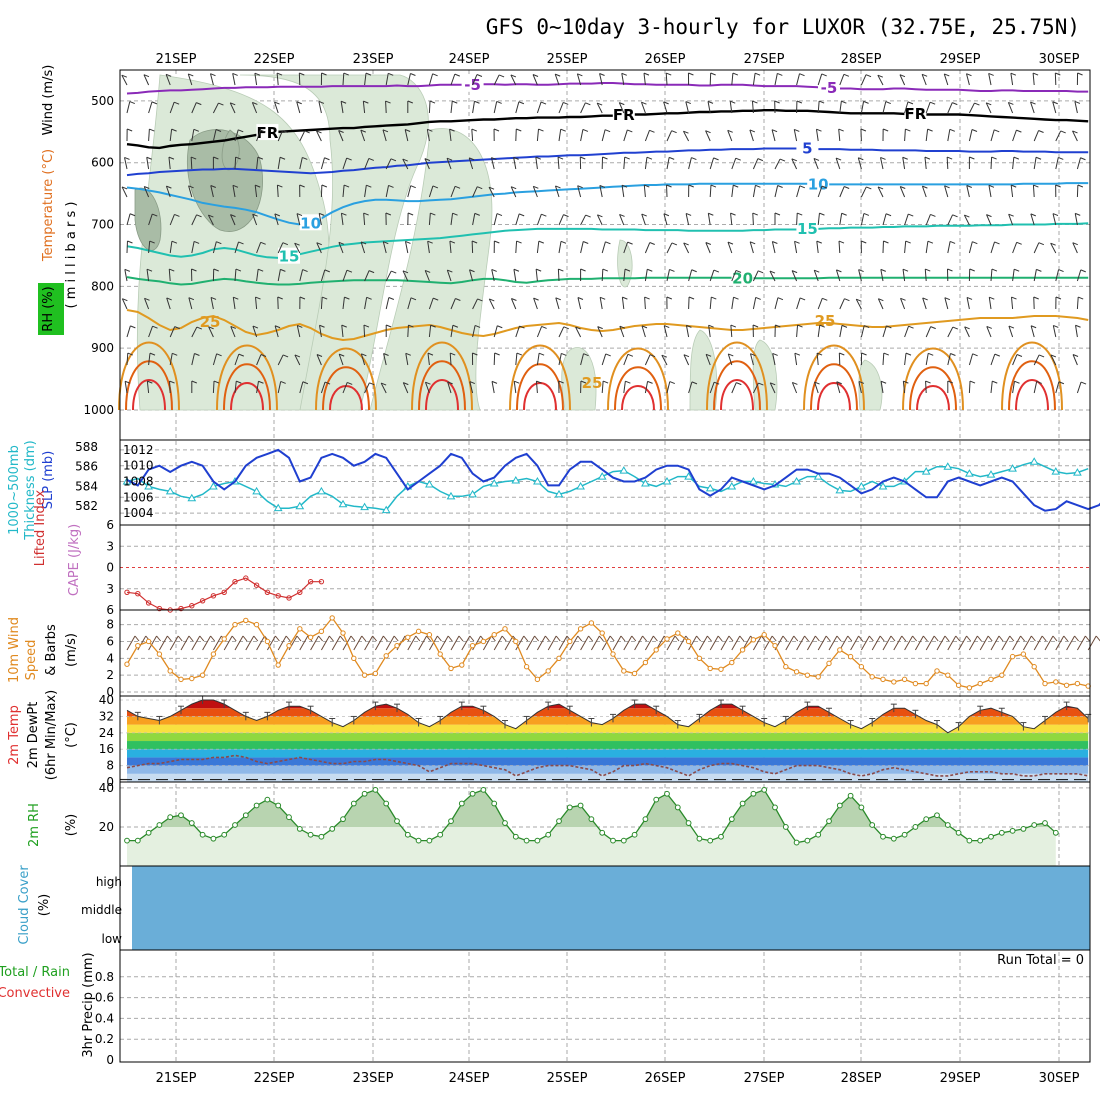  Describe the element at coordinates (807, 147) in the screenshot. I see `isotherm-label-bg` at that location.